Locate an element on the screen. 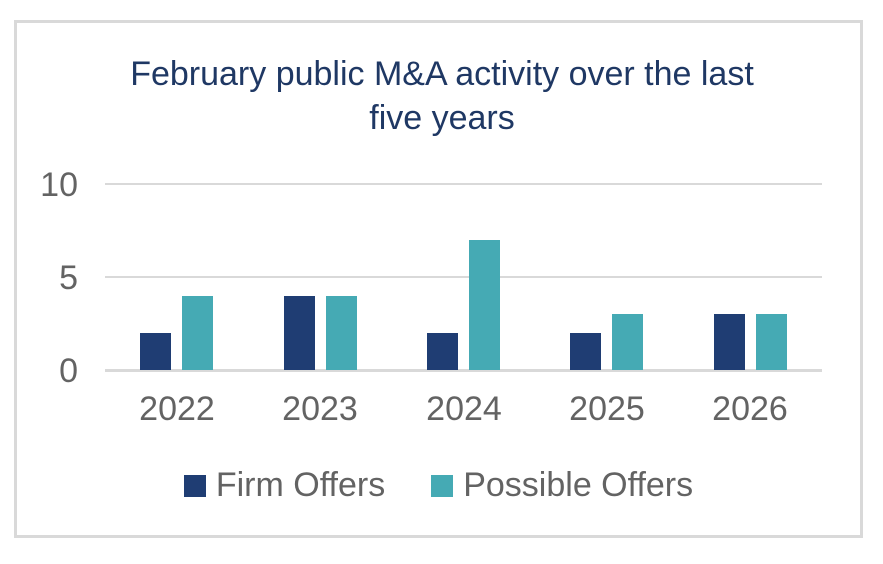 Image resolution: width=883 pixels, height=564 pixels. bar-firm-offers-2025 is located at coordinates (585, 351).